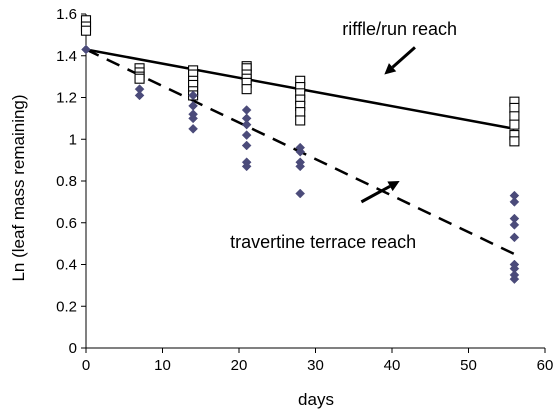  Describe the element at coordinates (66, 56) in the screenshot. I see `y-tick-label: 1.4` at that location.